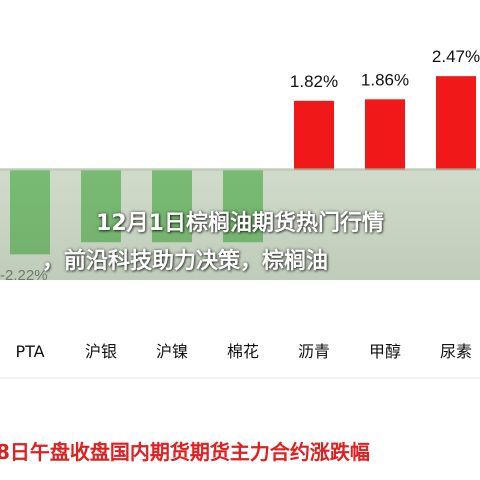 The image size is (480, 480). I want to click on data-label-5: 1.86%, so click(385, 79).